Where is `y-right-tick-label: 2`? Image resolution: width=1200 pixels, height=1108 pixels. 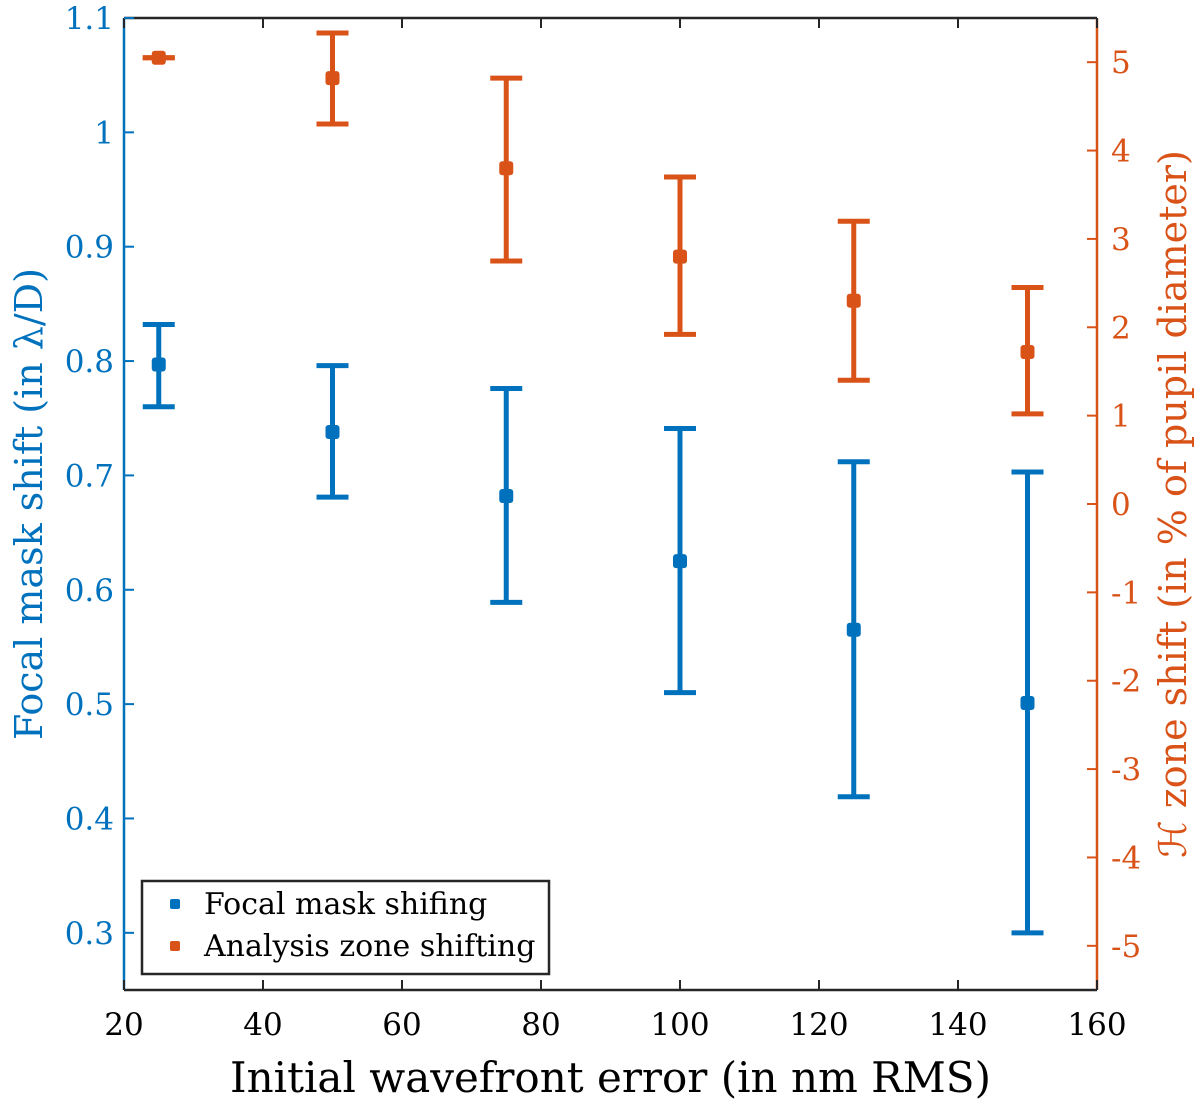 y-right-tick-label: 2 is located at coordinates (1121, 328).